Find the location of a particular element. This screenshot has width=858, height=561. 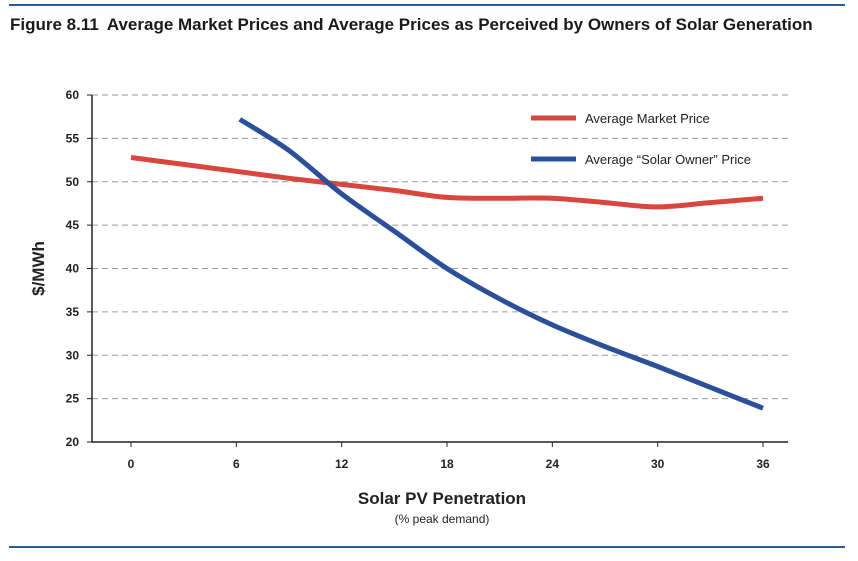

x-tick-label: 6 is located at coordinates (236, 464).